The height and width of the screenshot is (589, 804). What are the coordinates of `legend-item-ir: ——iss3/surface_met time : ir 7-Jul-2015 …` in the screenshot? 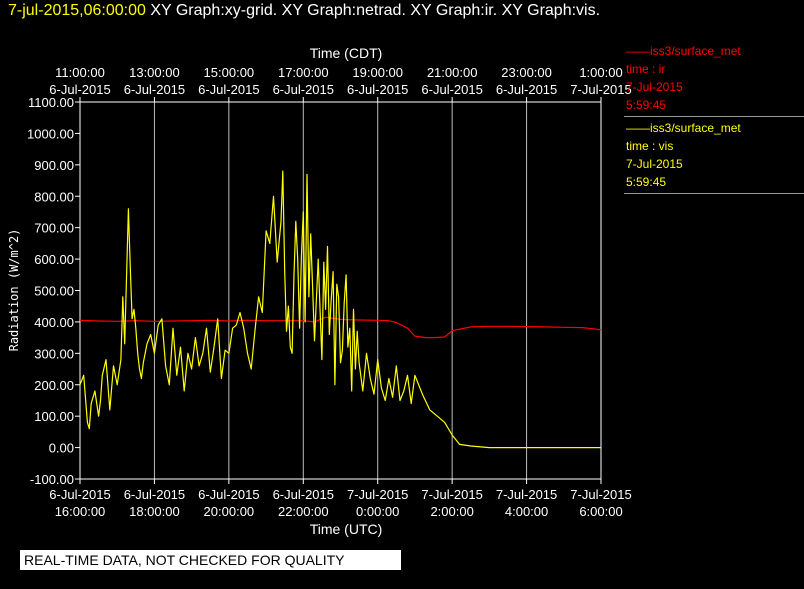 It's located at (714, 78).